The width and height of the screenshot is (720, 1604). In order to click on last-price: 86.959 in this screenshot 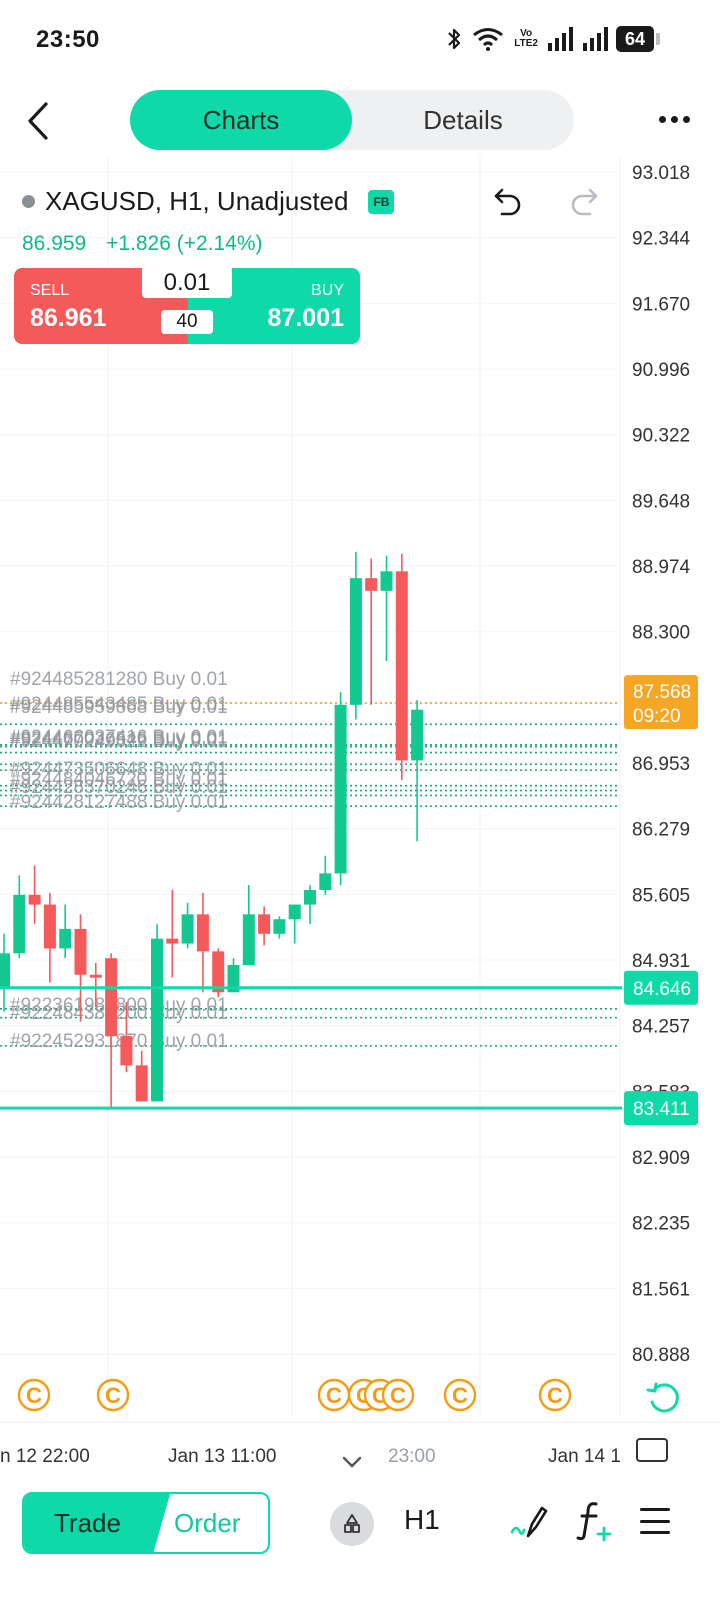, I will do `click(54, 243)`.